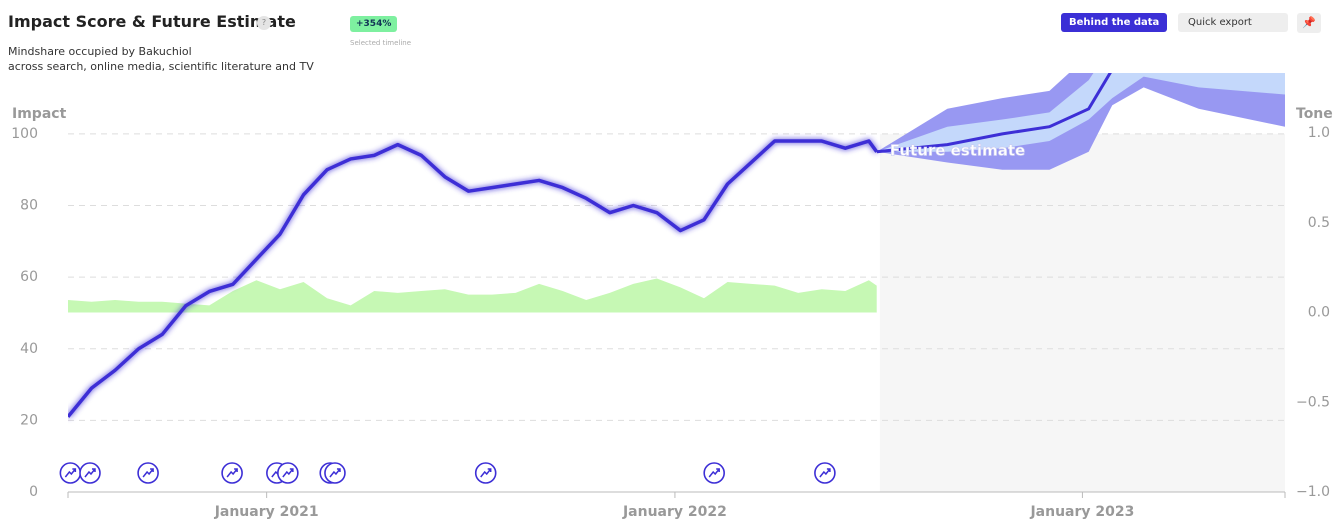  What do you see at coordinates (957, 150) in the screenshot?
I see `forecast-label: Future estimate` at bounding box center [957, 150].